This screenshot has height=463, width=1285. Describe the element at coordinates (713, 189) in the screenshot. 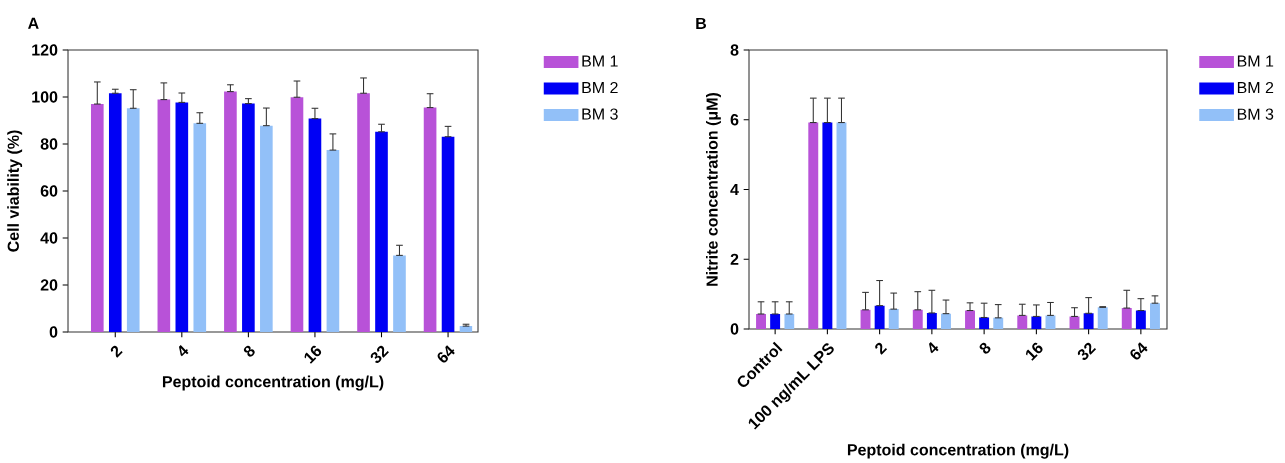

I see `y-axis-title: Nitrite concentration (μM)` at that location.